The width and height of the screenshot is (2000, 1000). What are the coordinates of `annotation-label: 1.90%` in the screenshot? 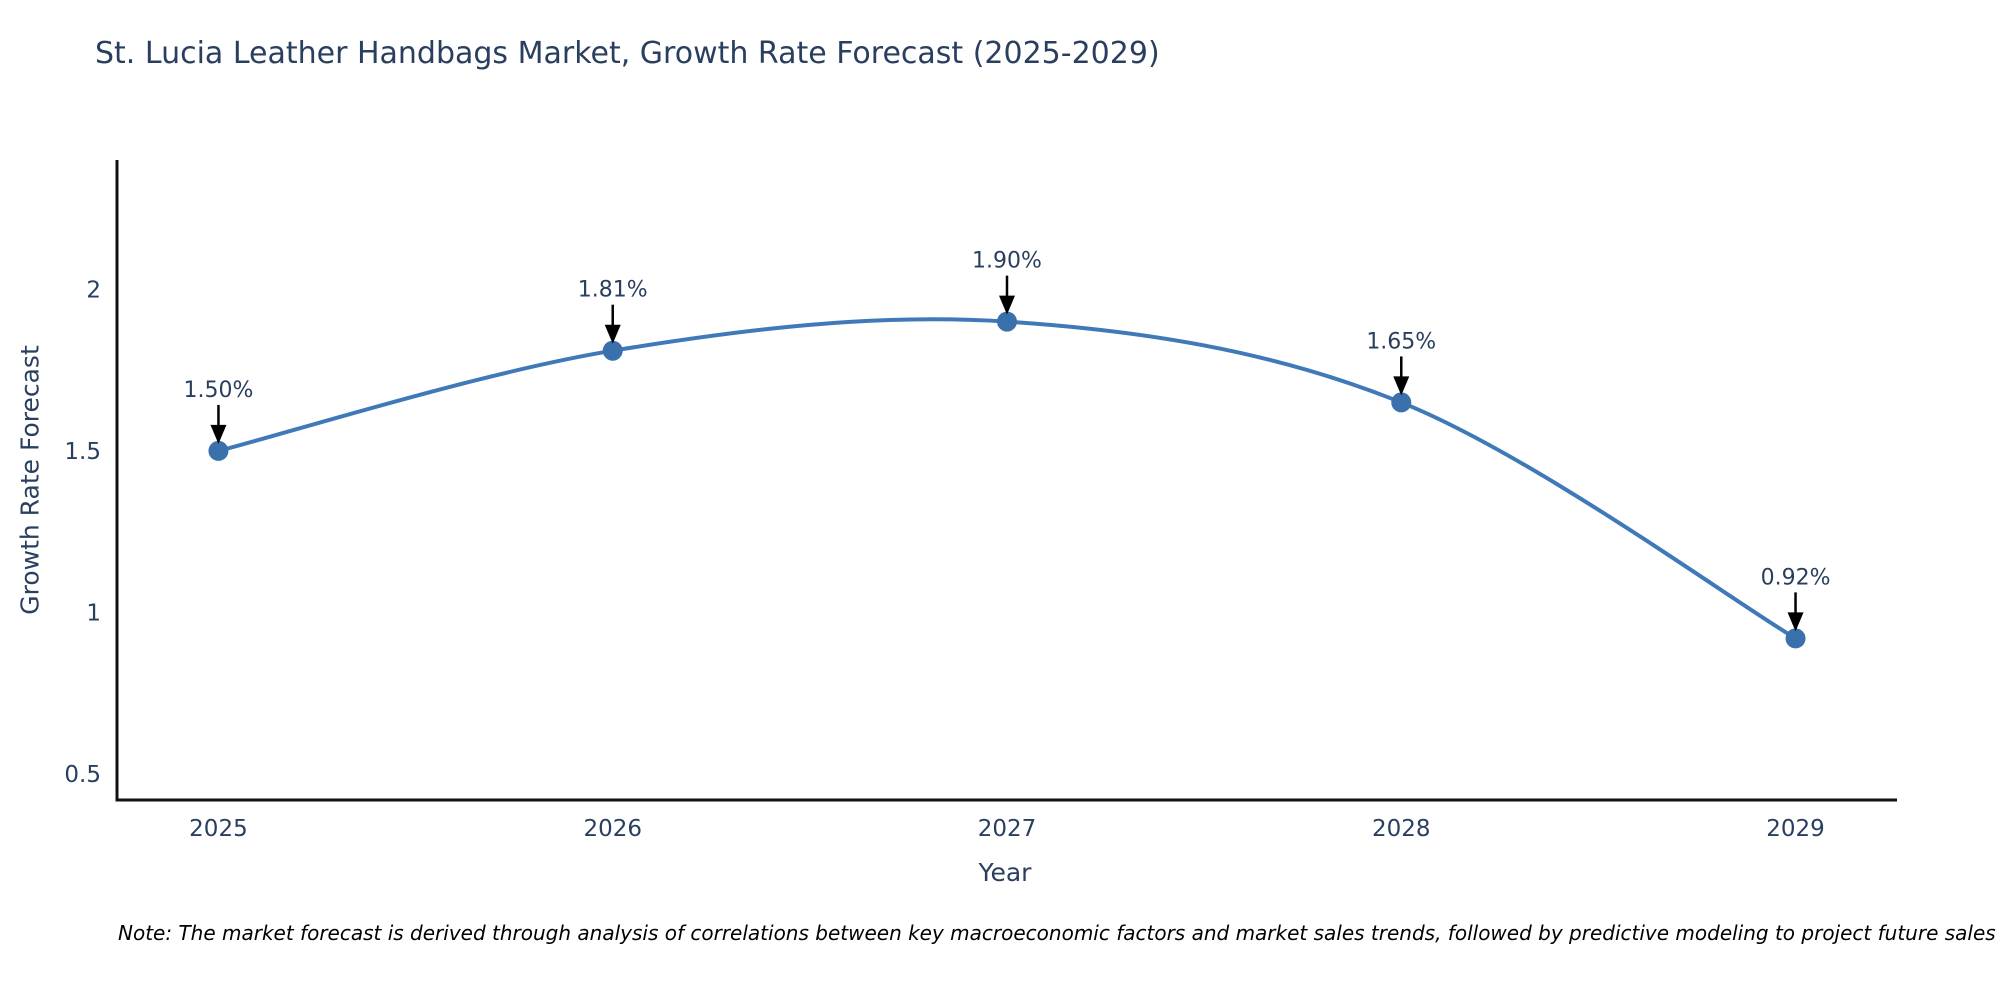 It's located at (1007, 261).